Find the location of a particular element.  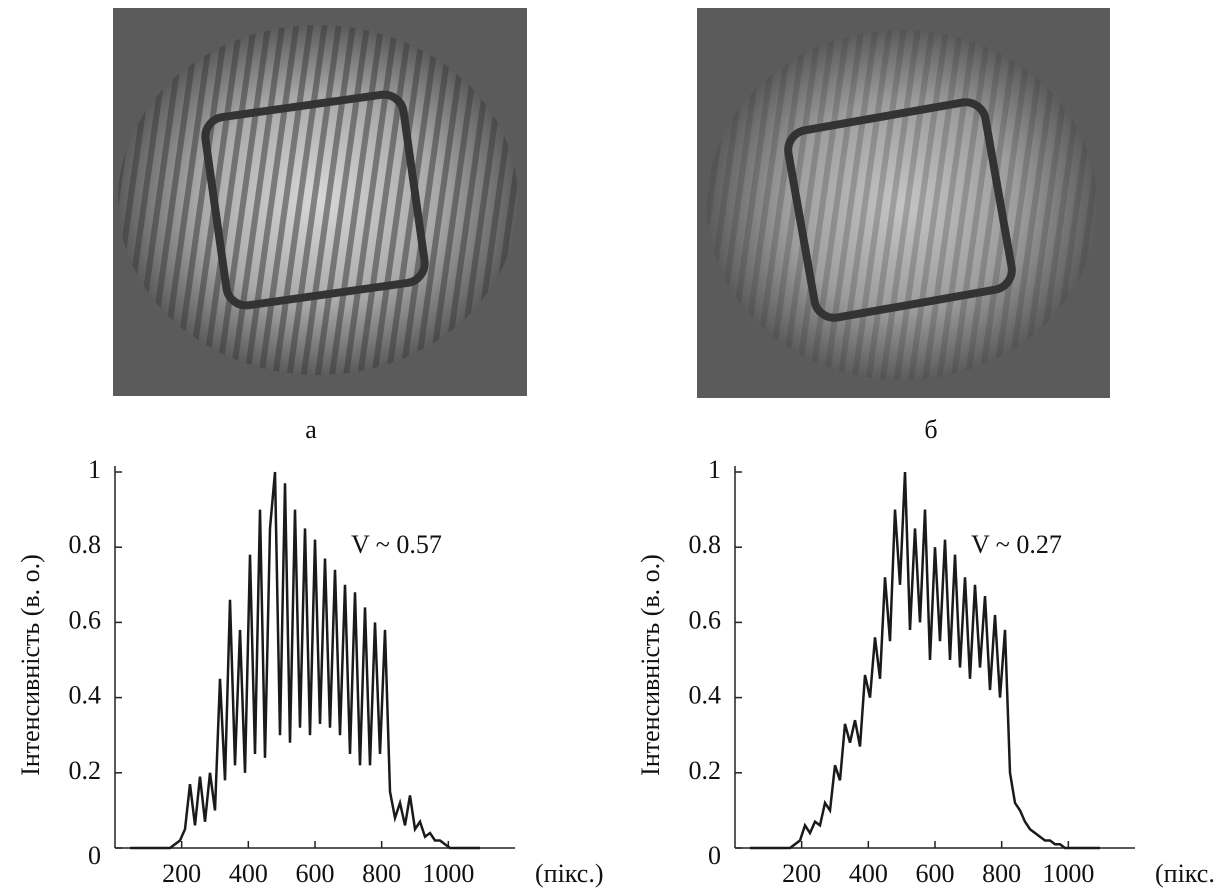

speckle-image-a is located at coordinates (320, 202).